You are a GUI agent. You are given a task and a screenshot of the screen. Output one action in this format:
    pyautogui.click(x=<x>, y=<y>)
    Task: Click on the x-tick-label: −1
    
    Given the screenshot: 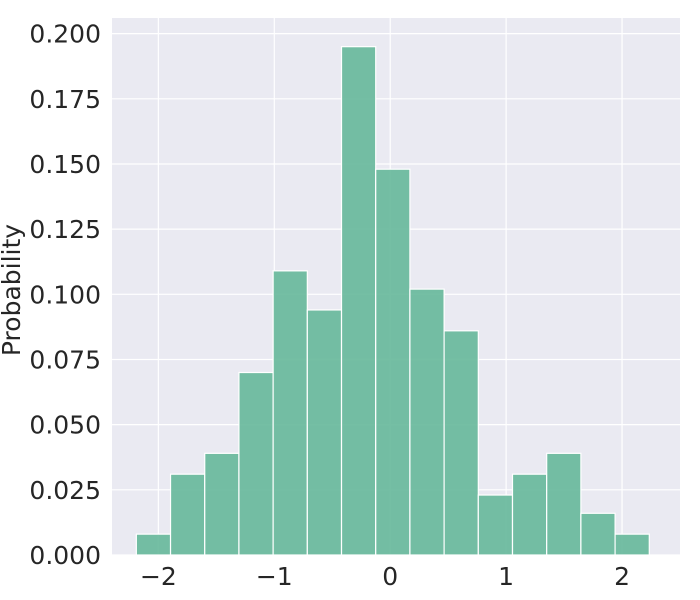 What is the action you would take?
    pyautogui.click(x=274, y=576)
    